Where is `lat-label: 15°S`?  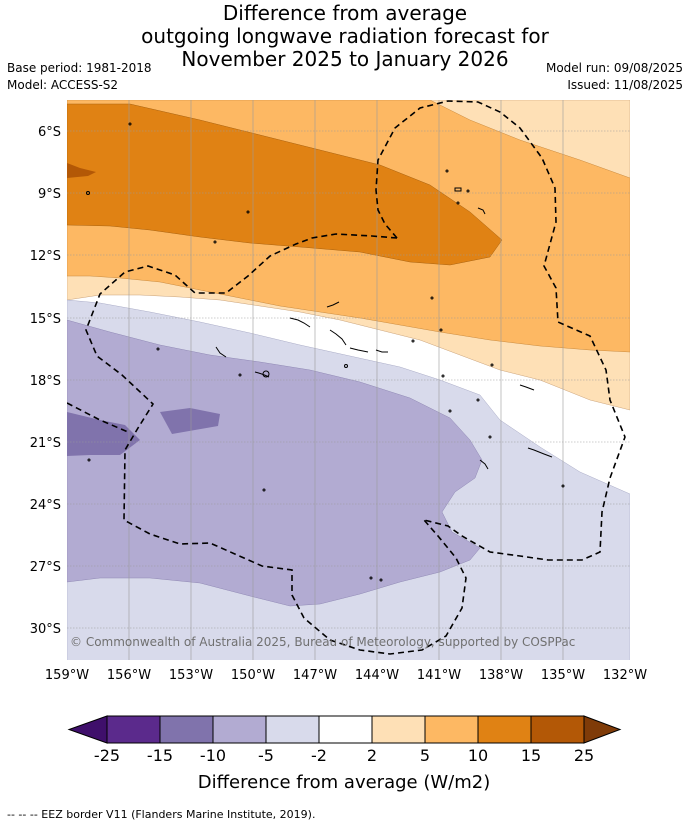
lat-label: 15°S is located at coordinates (45, 319).